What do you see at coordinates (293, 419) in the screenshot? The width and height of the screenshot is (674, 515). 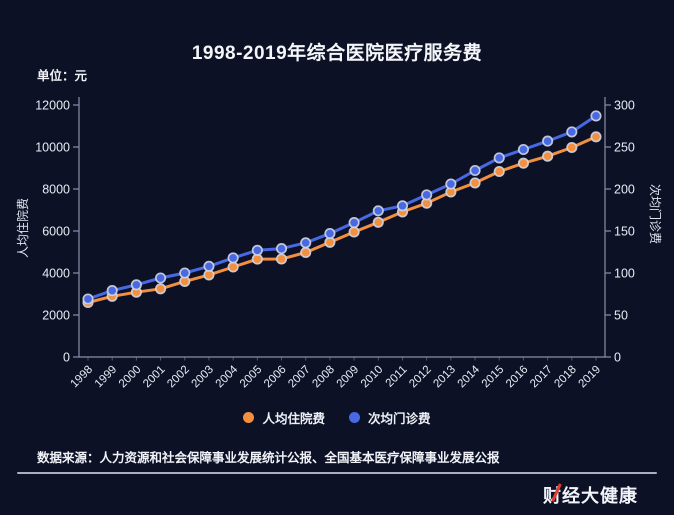 I see `legend-label: 人均住院费` at bounding box center [293, 419].